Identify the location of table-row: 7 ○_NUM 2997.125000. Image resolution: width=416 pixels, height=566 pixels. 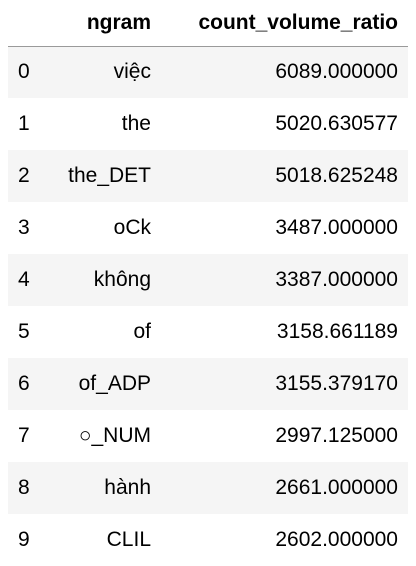
(208, 436).